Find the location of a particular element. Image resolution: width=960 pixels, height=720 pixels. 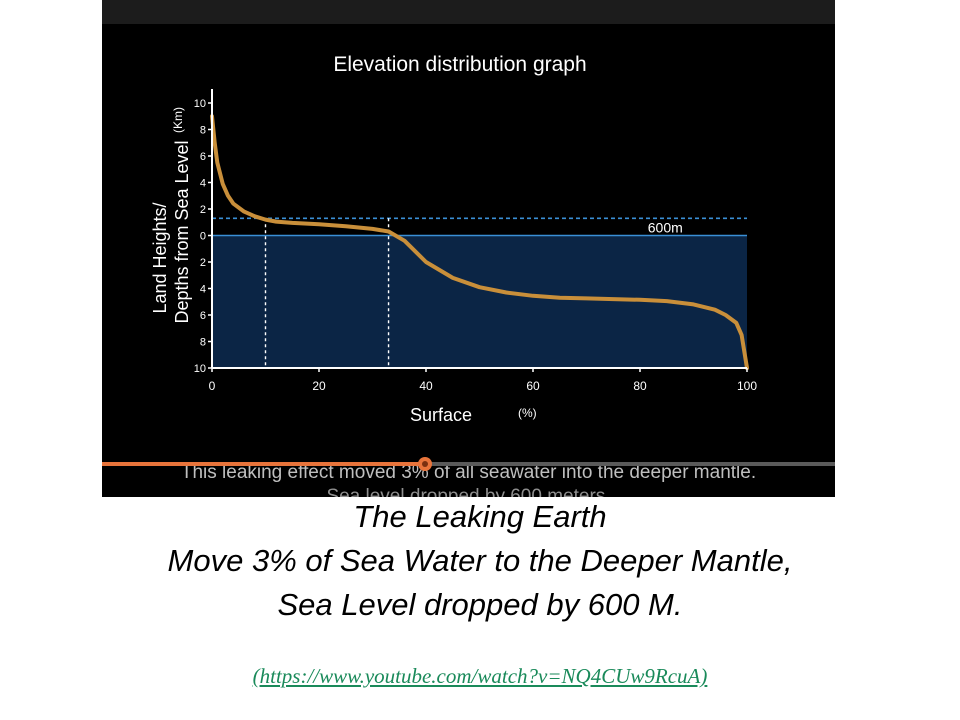

caption-title: The Leaking Earth is located at coordinates (480, 516).